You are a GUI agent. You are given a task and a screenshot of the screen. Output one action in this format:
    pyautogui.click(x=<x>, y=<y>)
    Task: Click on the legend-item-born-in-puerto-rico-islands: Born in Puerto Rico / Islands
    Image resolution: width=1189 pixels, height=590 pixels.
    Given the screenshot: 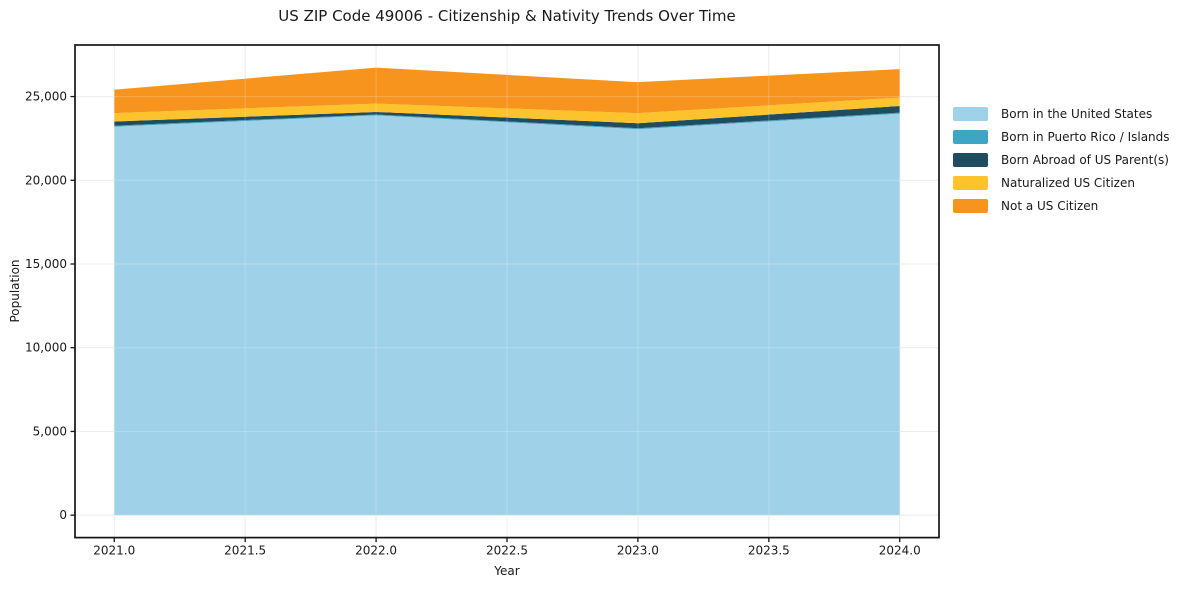 What is the action you would take?
    pyautogui.click(x=1061, y=136)
    